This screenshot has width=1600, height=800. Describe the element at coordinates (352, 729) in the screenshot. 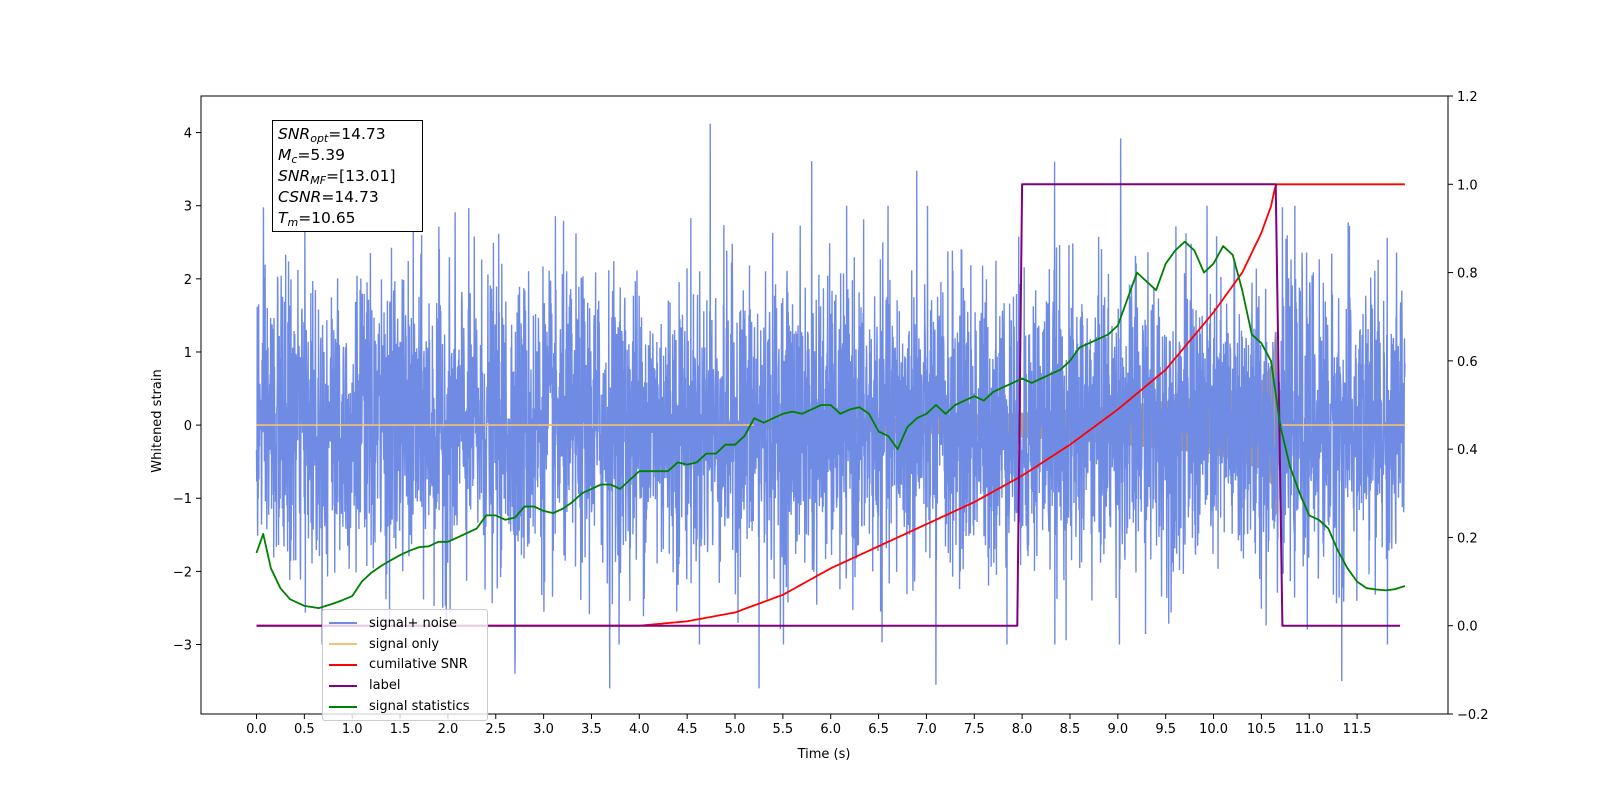

I see `x-tick-label: 1.0` at that location.